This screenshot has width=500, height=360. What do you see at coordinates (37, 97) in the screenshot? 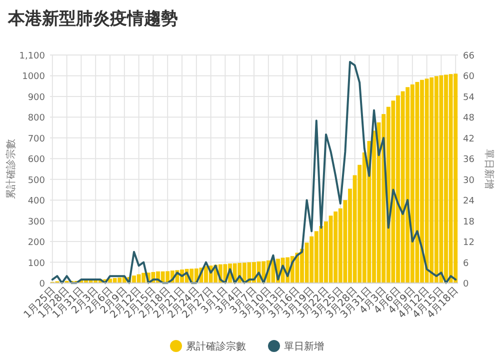
I see `y-tick-label: 900` at bounding box center [37, 97].